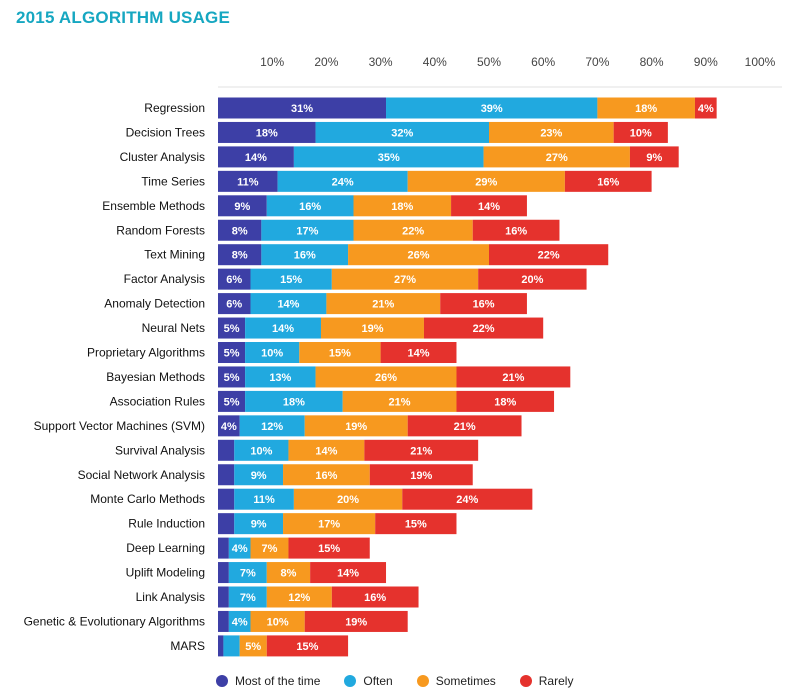  What do you see at coordinates (416, 524) in the screenshot?
I see `bar-rarely-rule-induction` at bounding box center [416, 524].